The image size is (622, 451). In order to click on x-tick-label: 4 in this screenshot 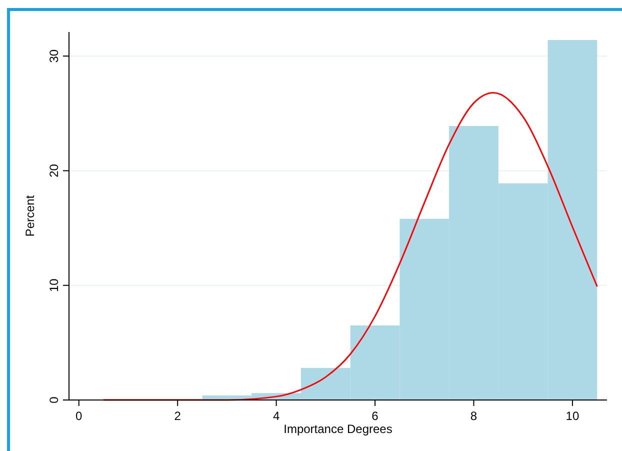, I will do `click(276, 416)`.